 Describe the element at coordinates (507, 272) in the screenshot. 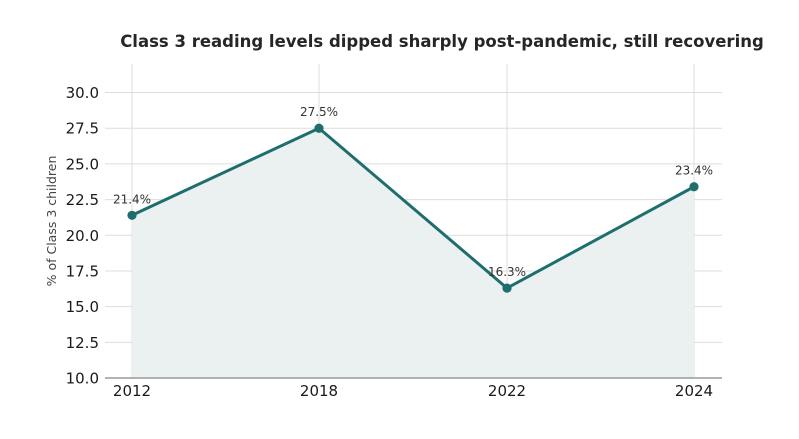

I see `data-label: 16.3%` at that location.